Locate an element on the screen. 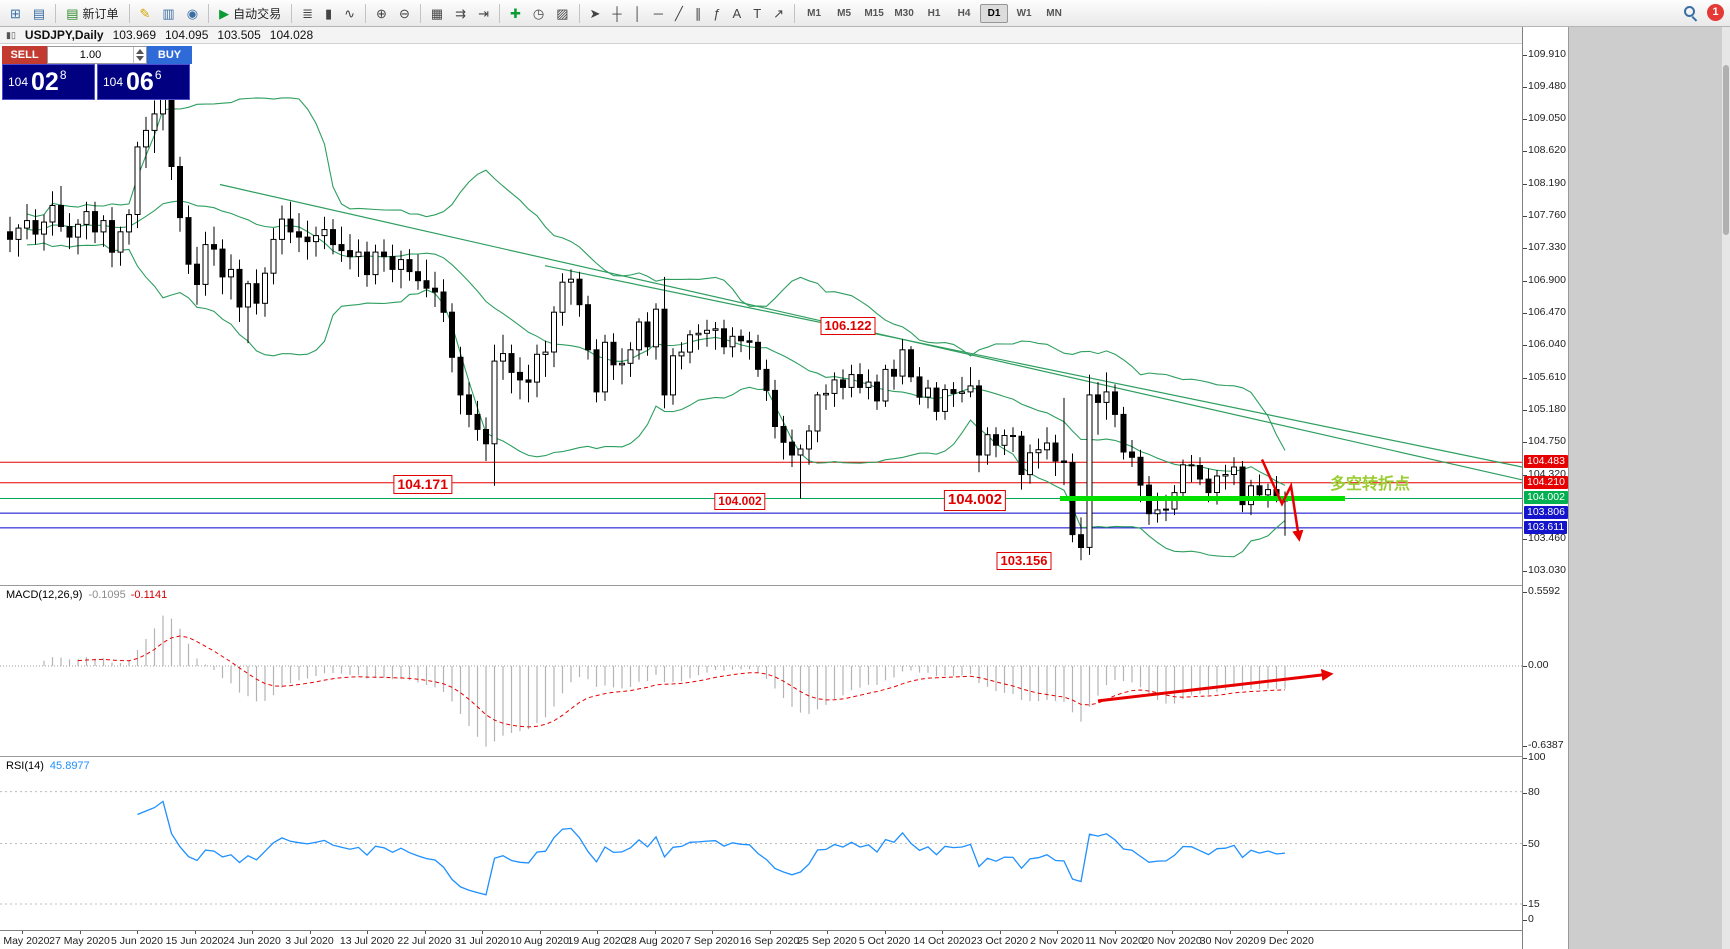 Image resolution: width=1730 pixels, height=949 pixels. periods-icon: ◷ is located at coordinates (538, 13).